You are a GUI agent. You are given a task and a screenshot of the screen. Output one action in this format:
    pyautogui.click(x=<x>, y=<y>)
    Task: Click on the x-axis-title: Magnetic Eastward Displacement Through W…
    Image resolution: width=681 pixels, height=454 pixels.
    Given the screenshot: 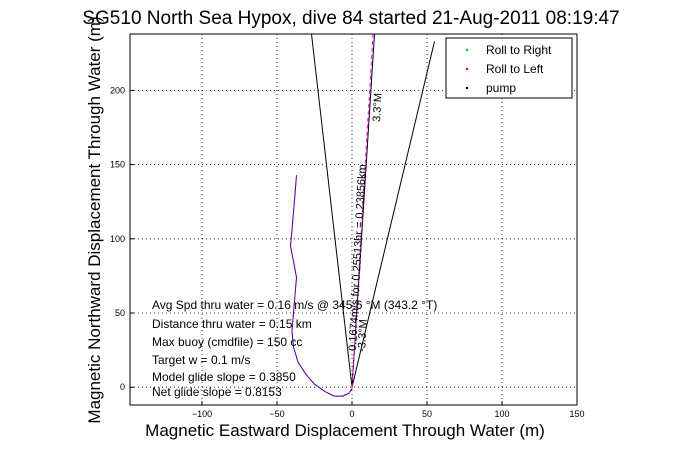 What is the action you would take?
    pyautogui.click(x=345, y=430)
    